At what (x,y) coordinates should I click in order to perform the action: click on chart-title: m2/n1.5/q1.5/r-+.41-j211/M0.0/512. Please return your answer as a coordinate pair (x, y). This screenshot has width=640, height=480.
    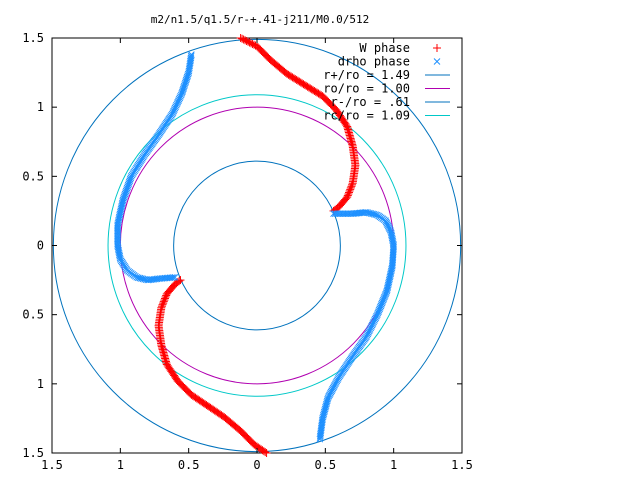
    Looking at the image, I should click on (260, 19).